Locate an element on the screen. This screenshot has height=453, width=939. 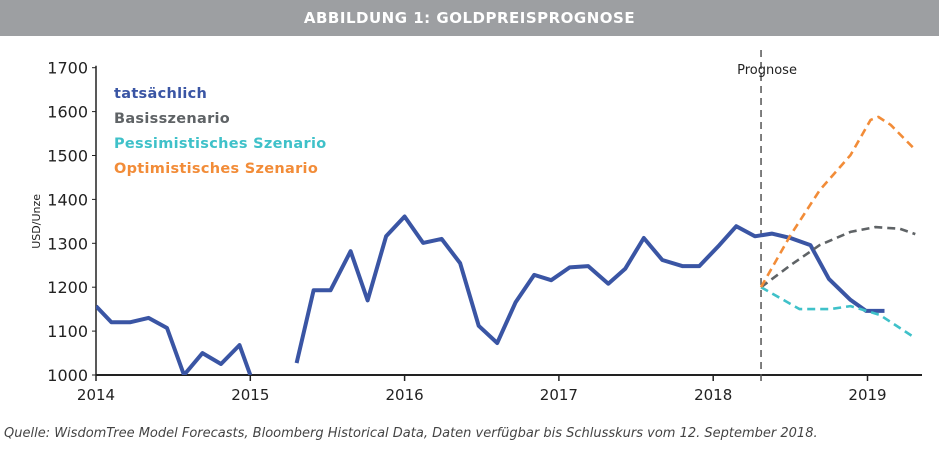
x-tick-label: 2014 is located at coordinates (96, 395).